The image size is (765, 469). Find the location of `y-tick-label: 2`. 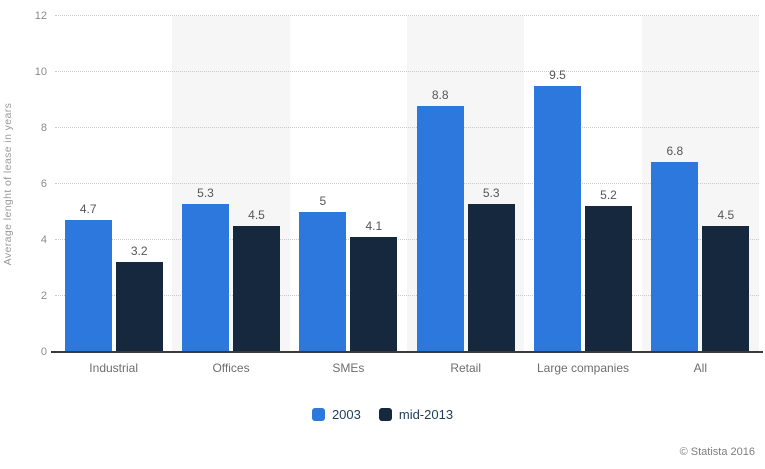

y-tick-label: 2 is located at coordinates (43, 296).